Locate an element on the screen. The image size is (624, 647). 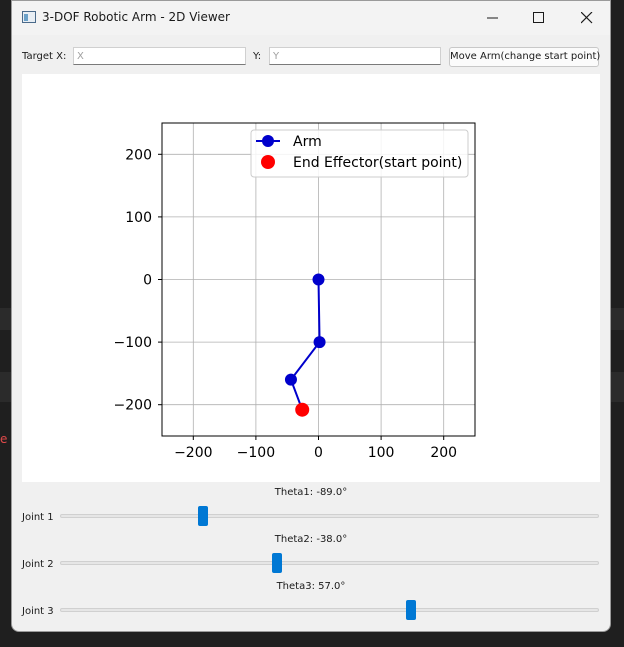
x-tick-label: 0 is located at coordinates (318, 453).